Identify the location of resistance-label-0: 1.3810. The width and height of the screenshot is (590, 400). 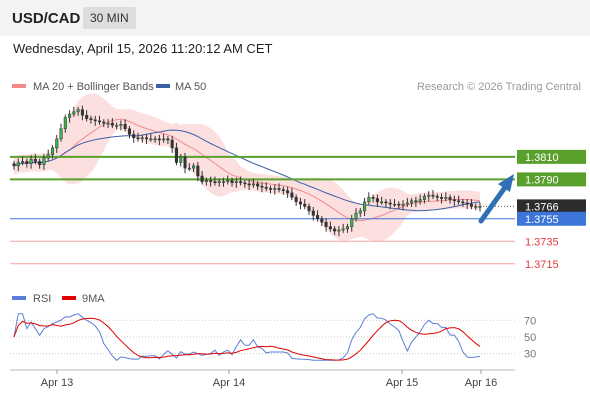
(542, 158).